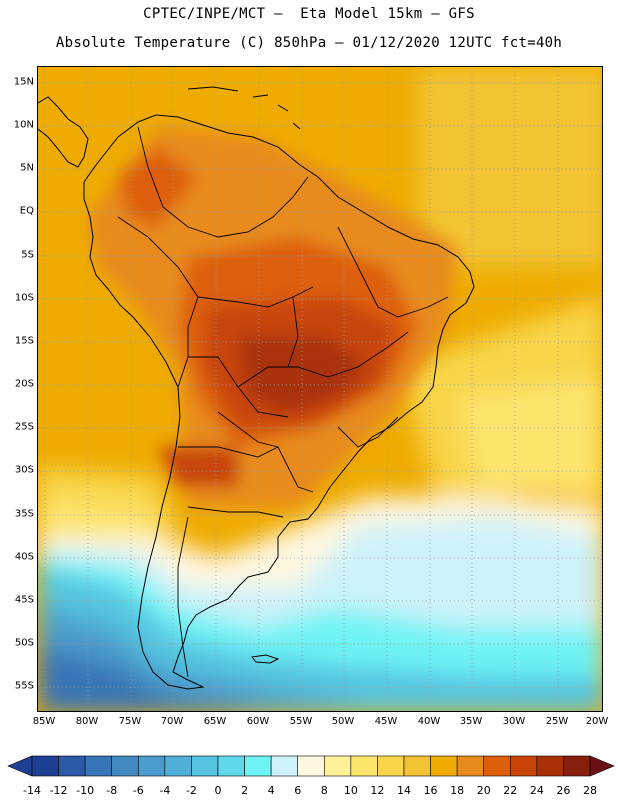  I want to click on lat-label-45s: 45S, so click(24, 600).